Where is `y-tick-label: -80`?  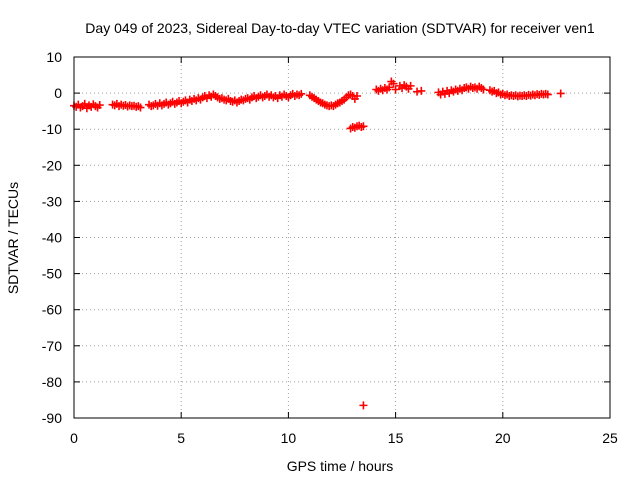
y-tick-label: -80 is located at coordinates (52, 382).